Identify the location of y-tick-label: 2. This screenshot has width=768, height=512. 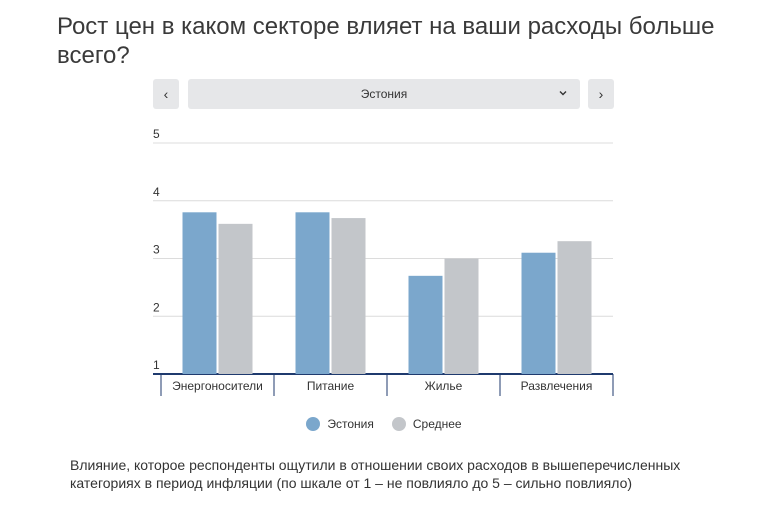
(156, 307).